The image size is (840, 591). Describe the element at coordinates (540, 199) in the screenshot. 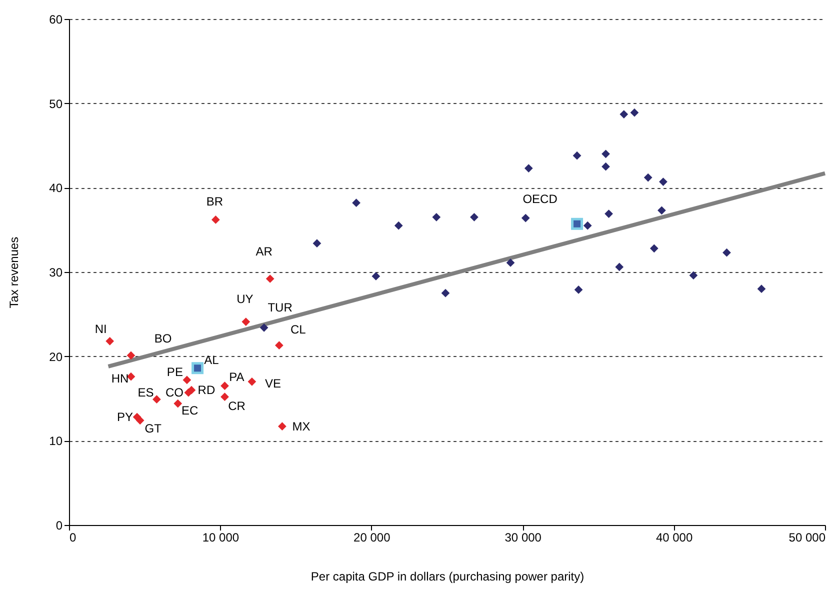

I see `annotation: OECD` at that location.